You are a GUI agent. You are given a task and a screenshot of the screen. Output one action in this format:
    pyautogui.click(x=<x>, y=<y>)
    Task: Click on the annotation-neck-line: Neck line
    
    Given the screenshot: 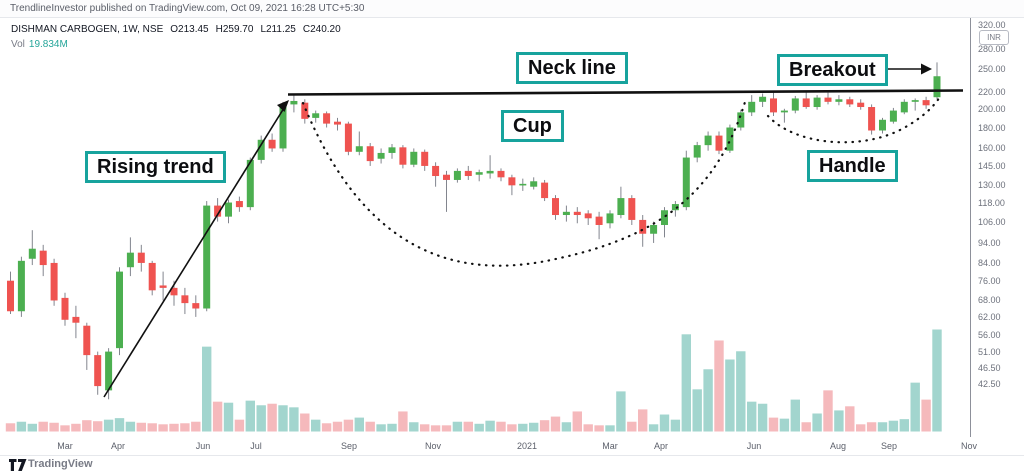 What is the action you would take?
    pyautogui.click(x=572, y=68)
    